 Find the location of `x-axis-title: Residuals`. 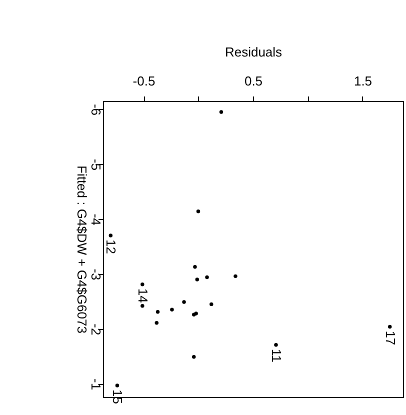

x-axis-title: Residuals is located at coordinates (253, 52).